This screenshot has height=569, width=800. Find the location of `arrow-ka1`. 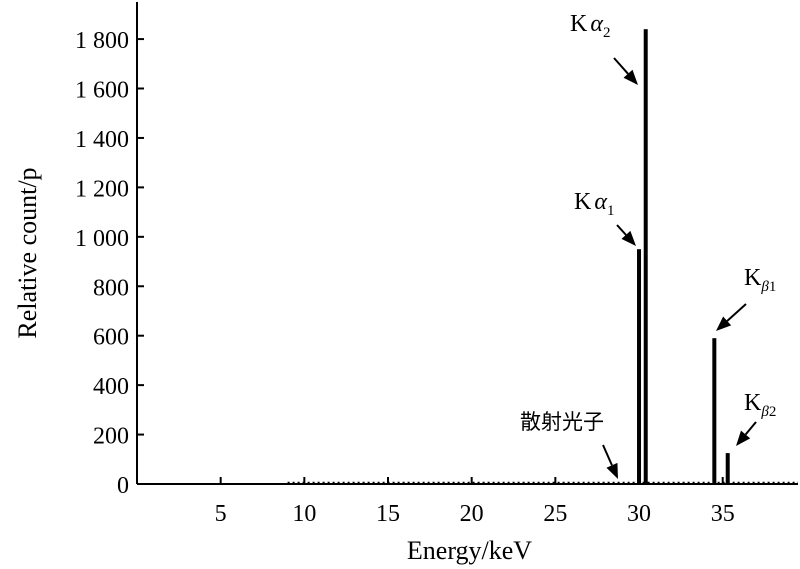

arrow-ka1 is located at coordinates (626, 235).